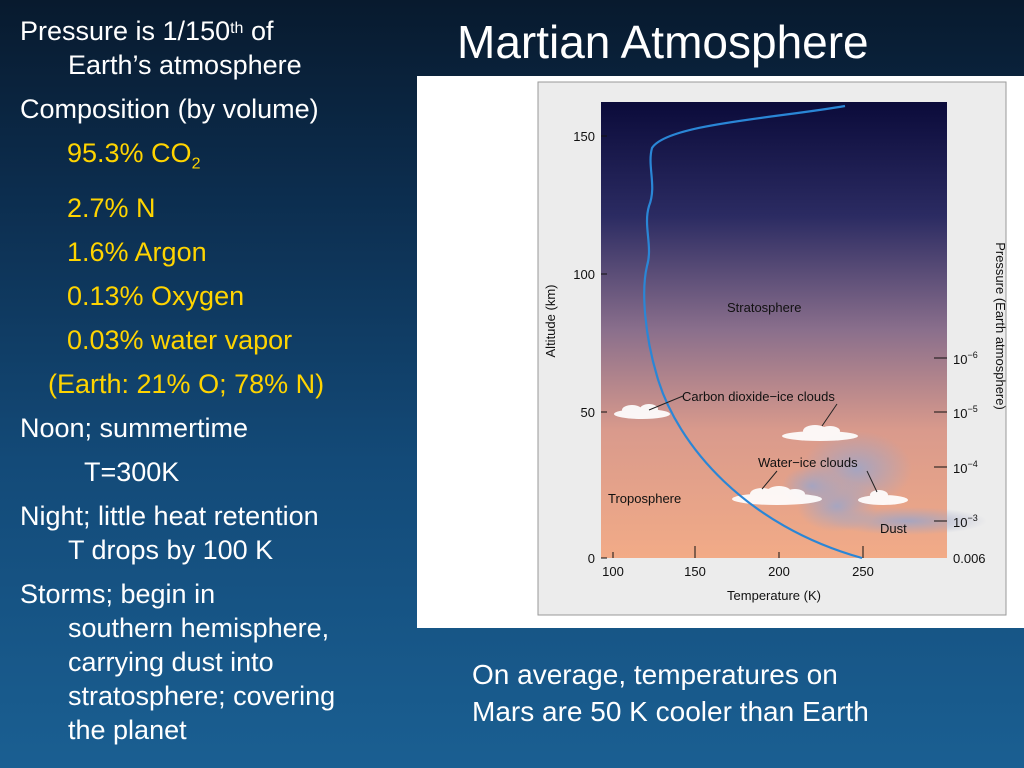 The width and height of the screenshot is (1024, 768). Describe the element at coordinates (584, 274) in the screenshot. I see `y-tick-100: 100` at that location.